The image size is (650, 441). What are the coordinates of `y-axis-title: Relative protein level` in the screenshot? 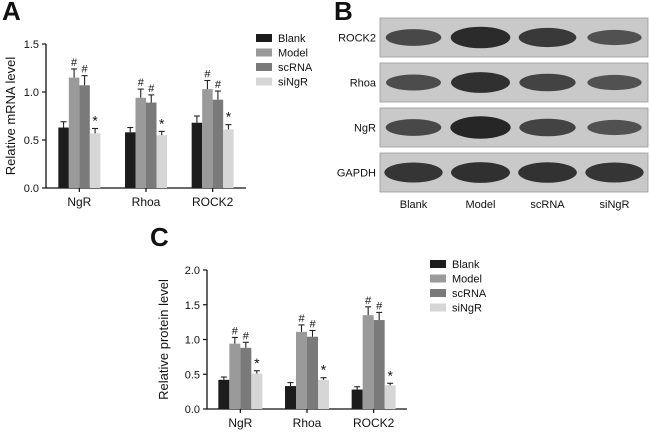 It's located at (163, 339).